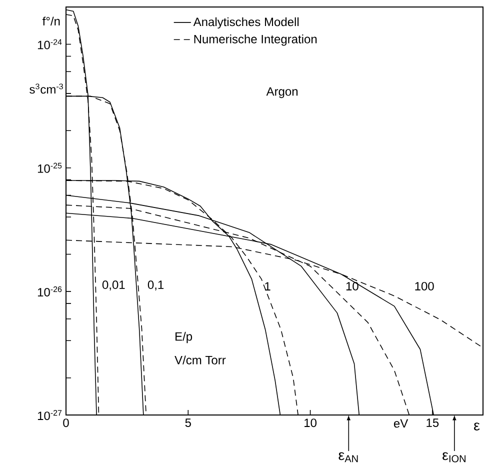  What do you see at coordinates (200, 360) in the screenshot?
I see `annotation: V/cm Torr` at bounding box center [200, 360].